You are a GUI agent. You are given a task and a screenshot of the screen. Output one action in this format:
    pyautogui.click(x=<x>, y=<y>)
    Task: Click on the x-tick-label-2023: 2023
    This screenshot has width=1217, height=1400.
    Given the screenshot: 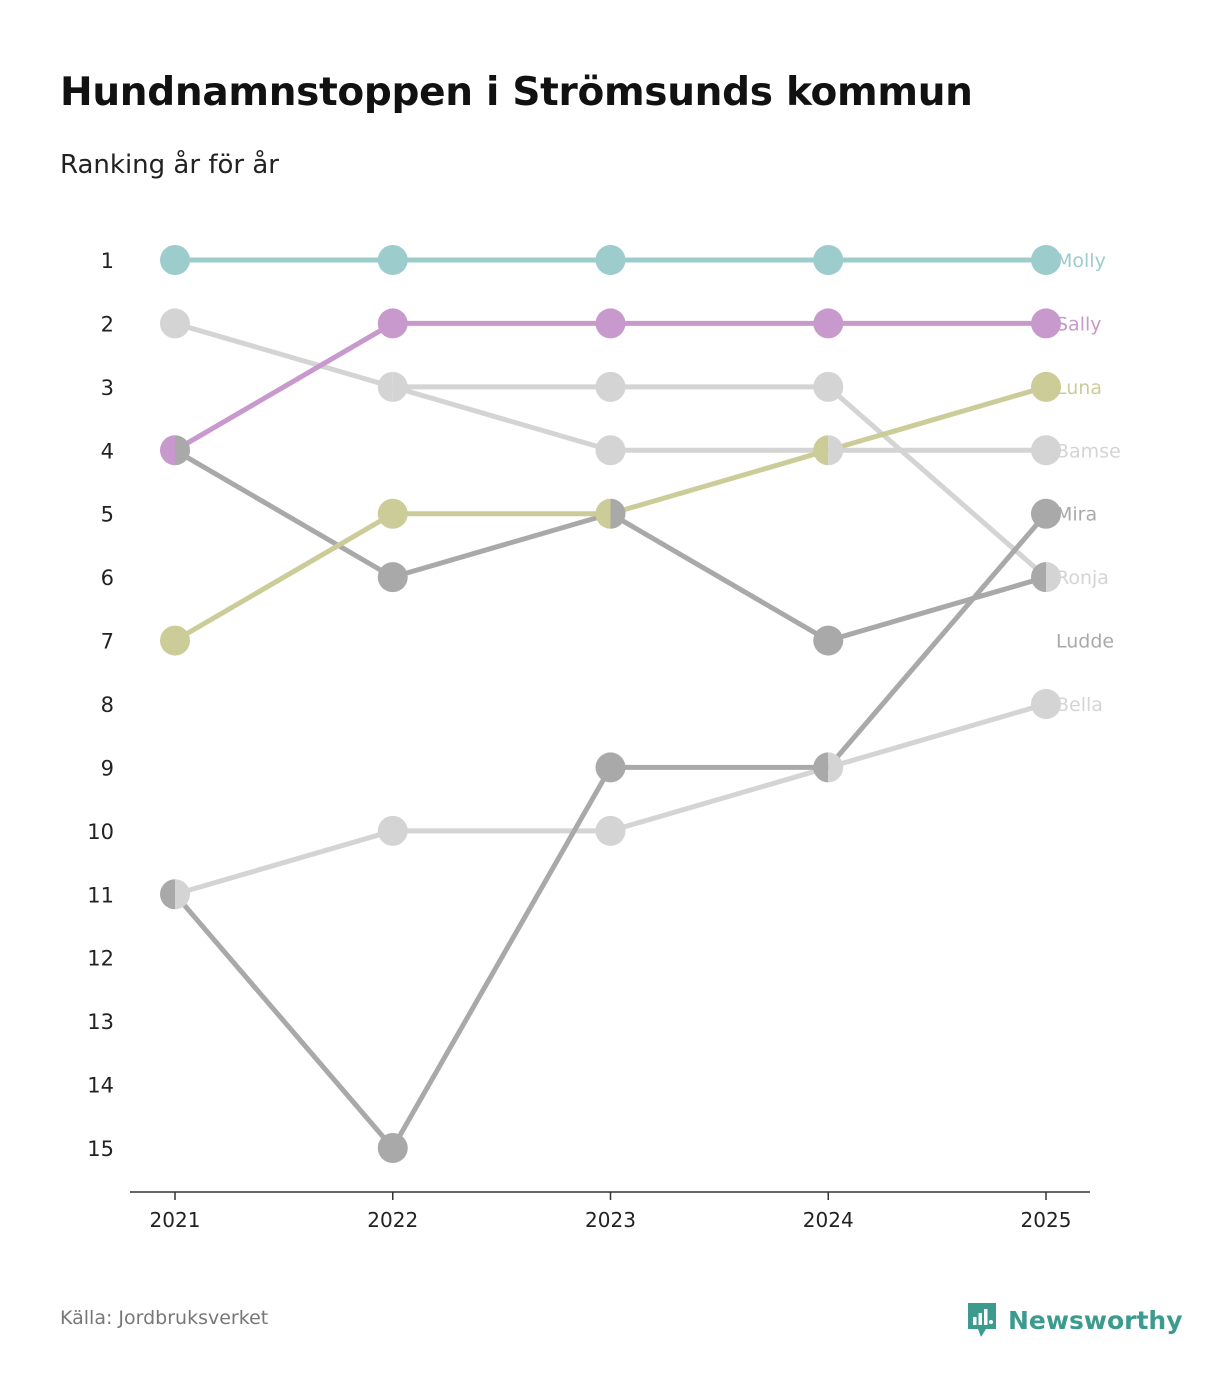 What is the action you would take?
    pyautogui.click(x=610, y=1220)
    